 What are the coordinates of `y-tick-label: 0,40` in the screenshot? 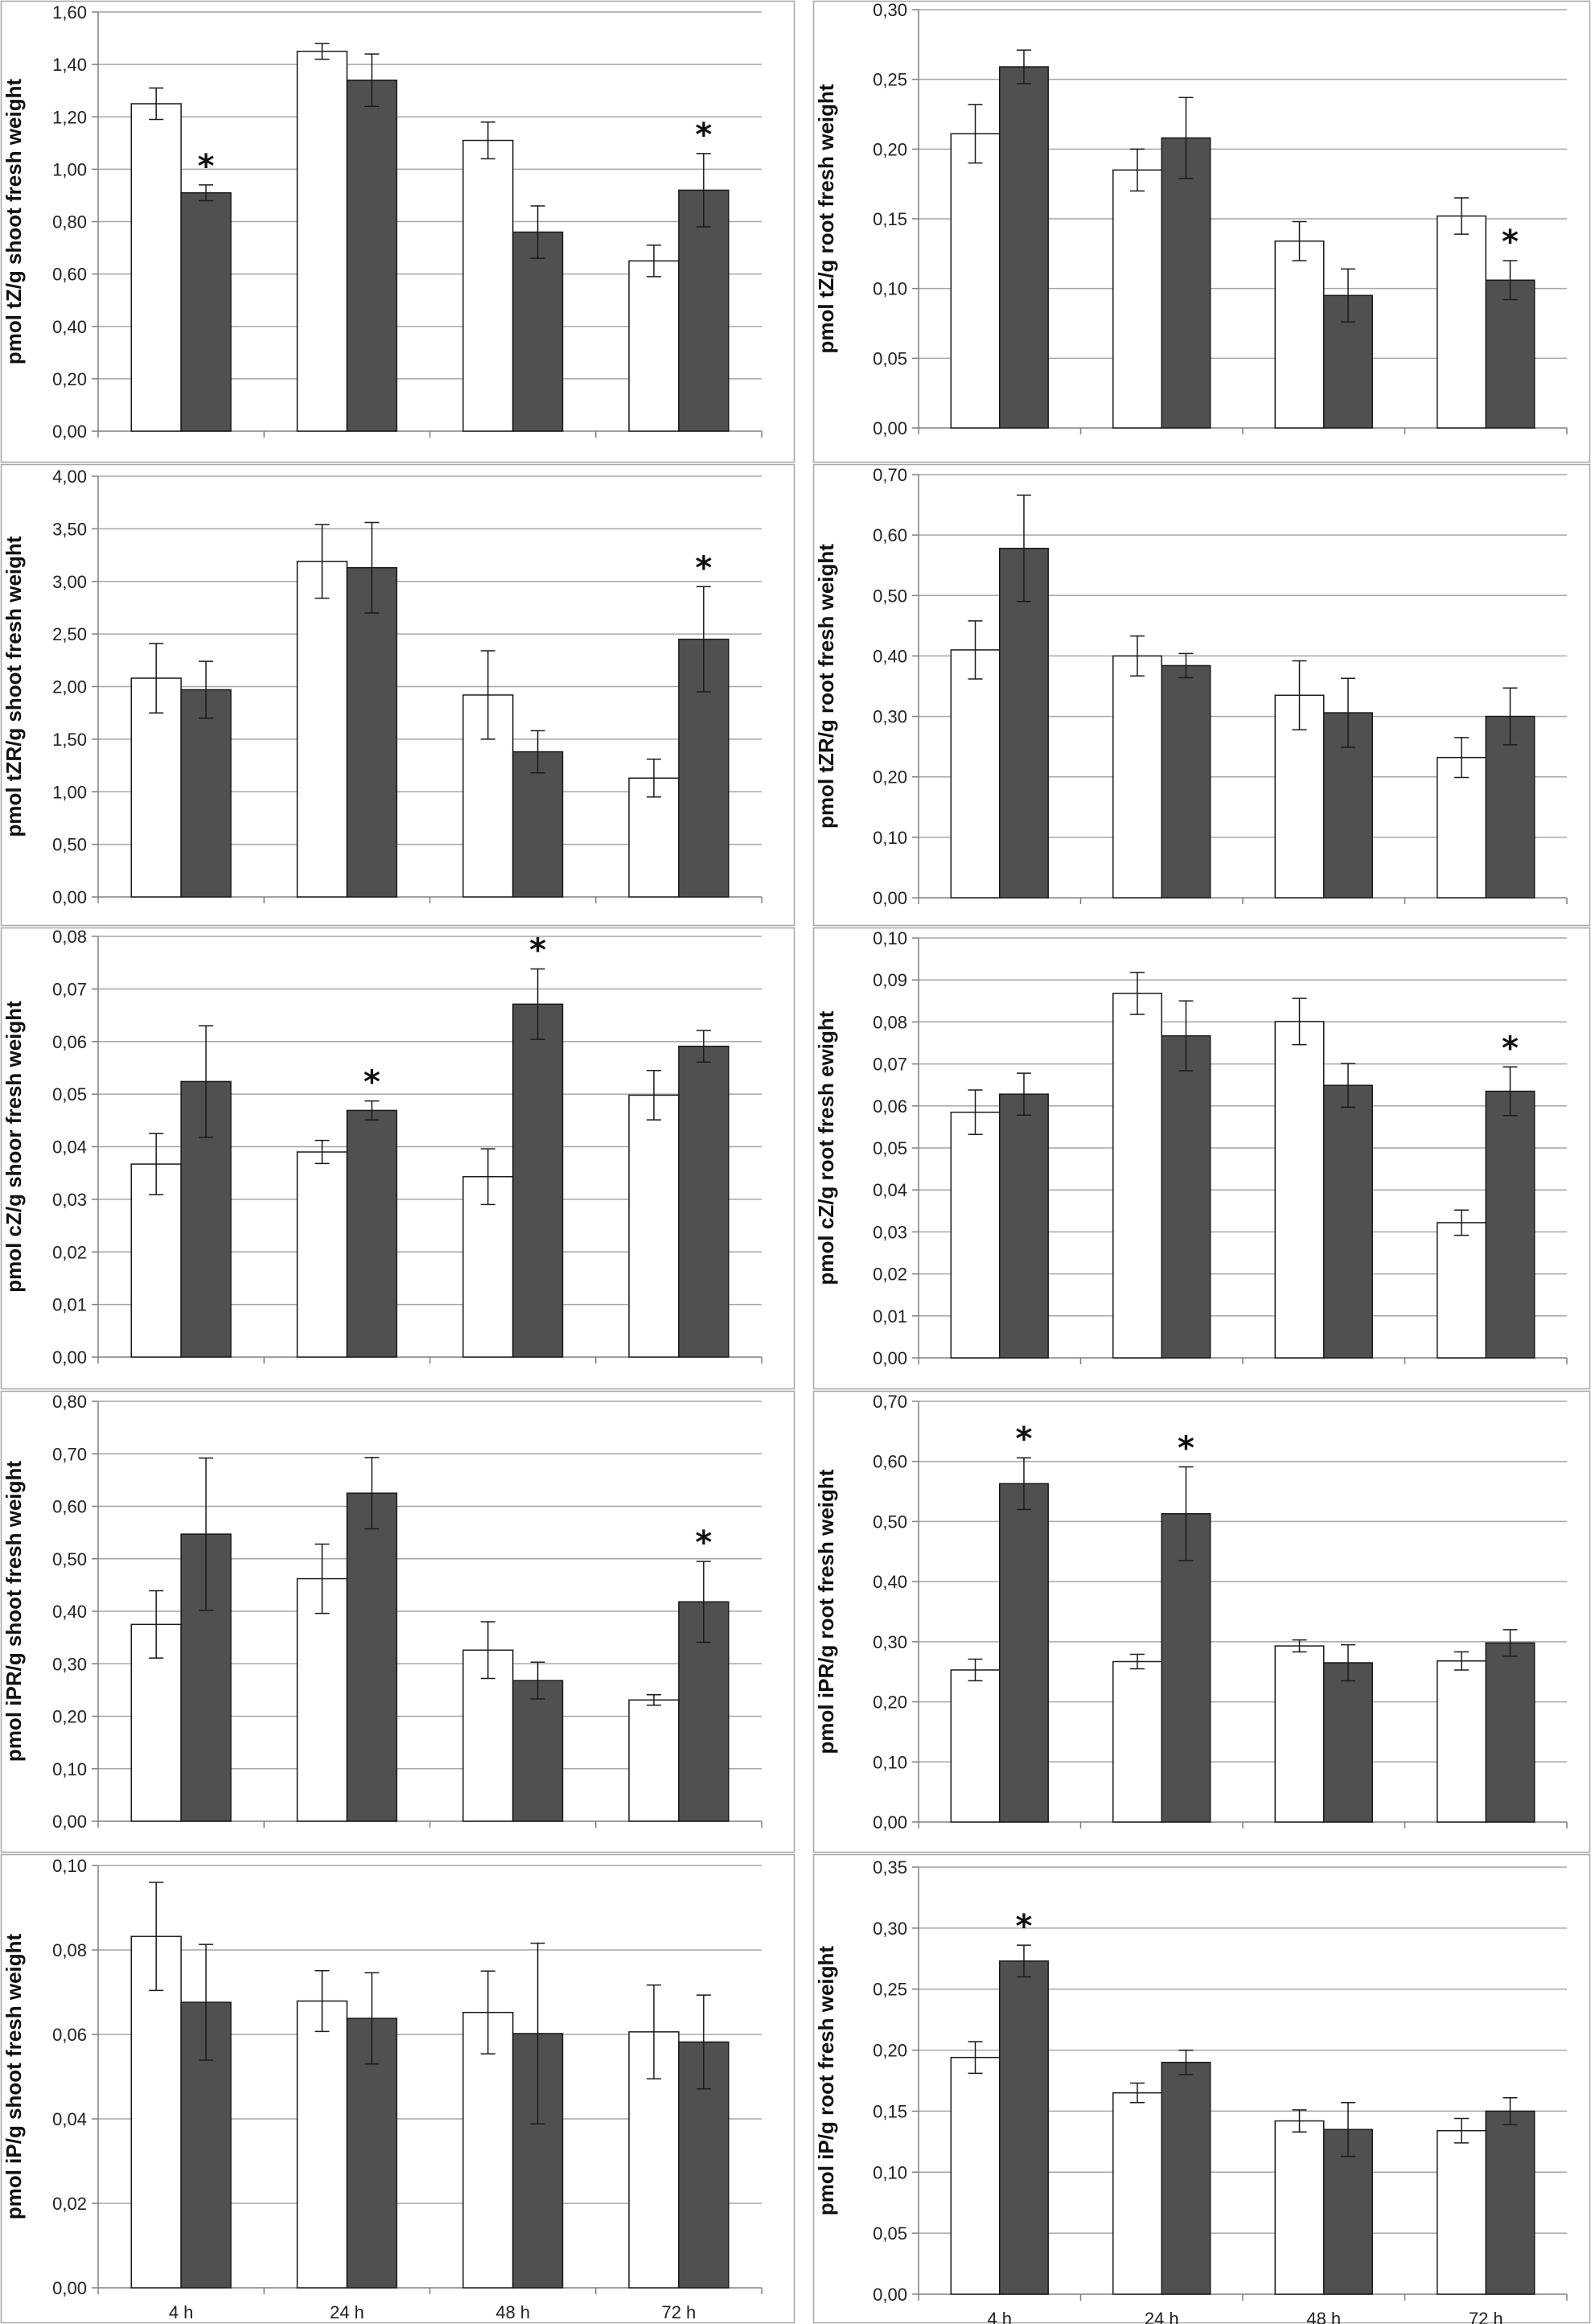 It's located at (890, 656).